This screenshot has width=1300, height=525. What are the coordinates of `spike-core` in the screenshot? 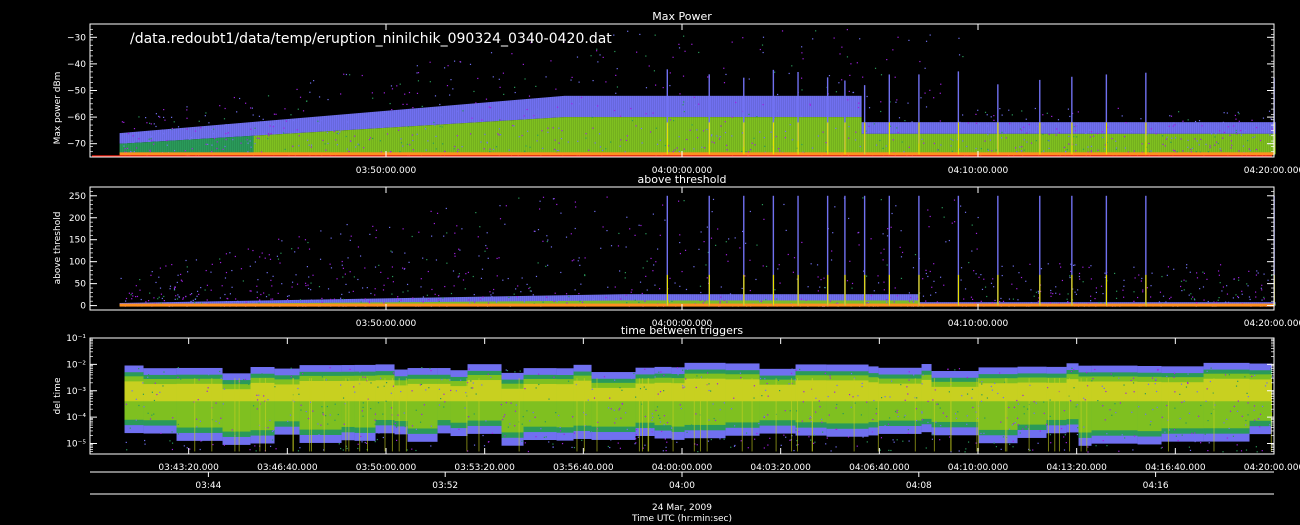 It's located at (998, 290).